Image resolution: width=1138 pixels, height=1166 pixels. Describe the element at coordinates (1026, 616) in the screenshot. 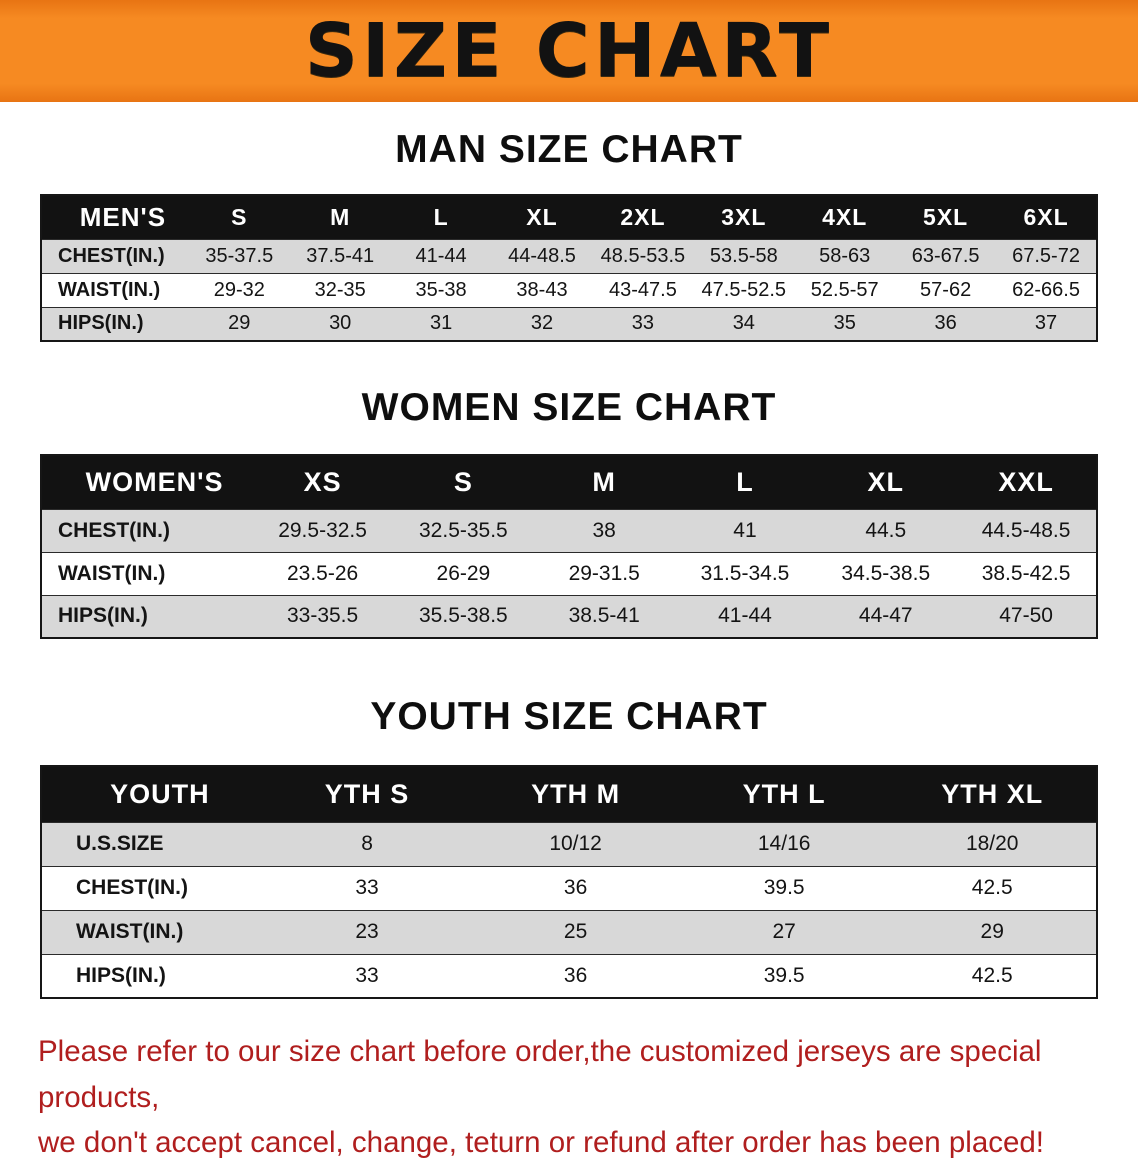

I see `size-value: 47-50` at that location.